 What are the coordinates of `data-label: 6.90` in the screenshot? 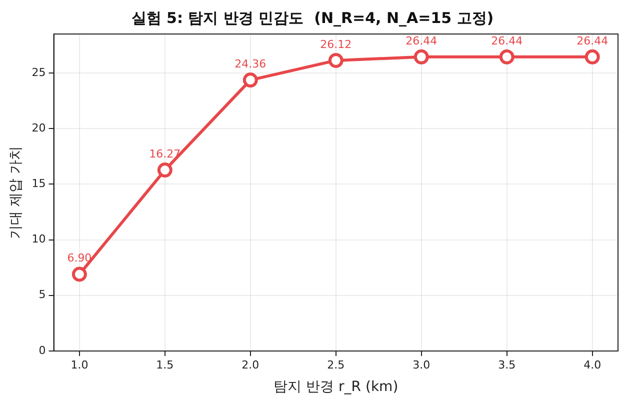 It's located at (79, 258).